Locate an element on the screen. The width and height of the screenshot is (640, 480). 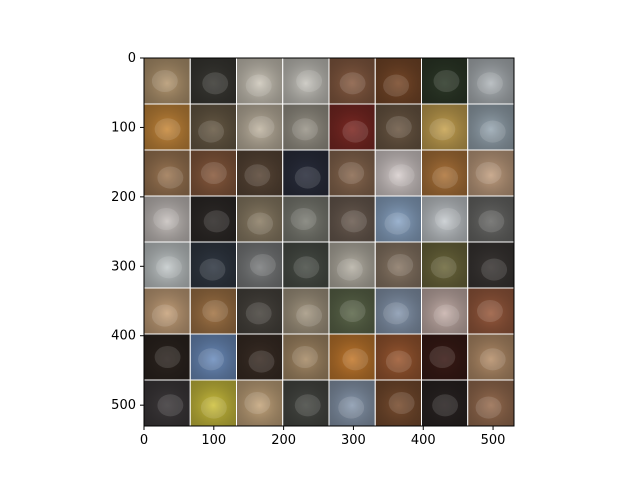
x-tick-label: 0 is located at coordinates (144, 440).